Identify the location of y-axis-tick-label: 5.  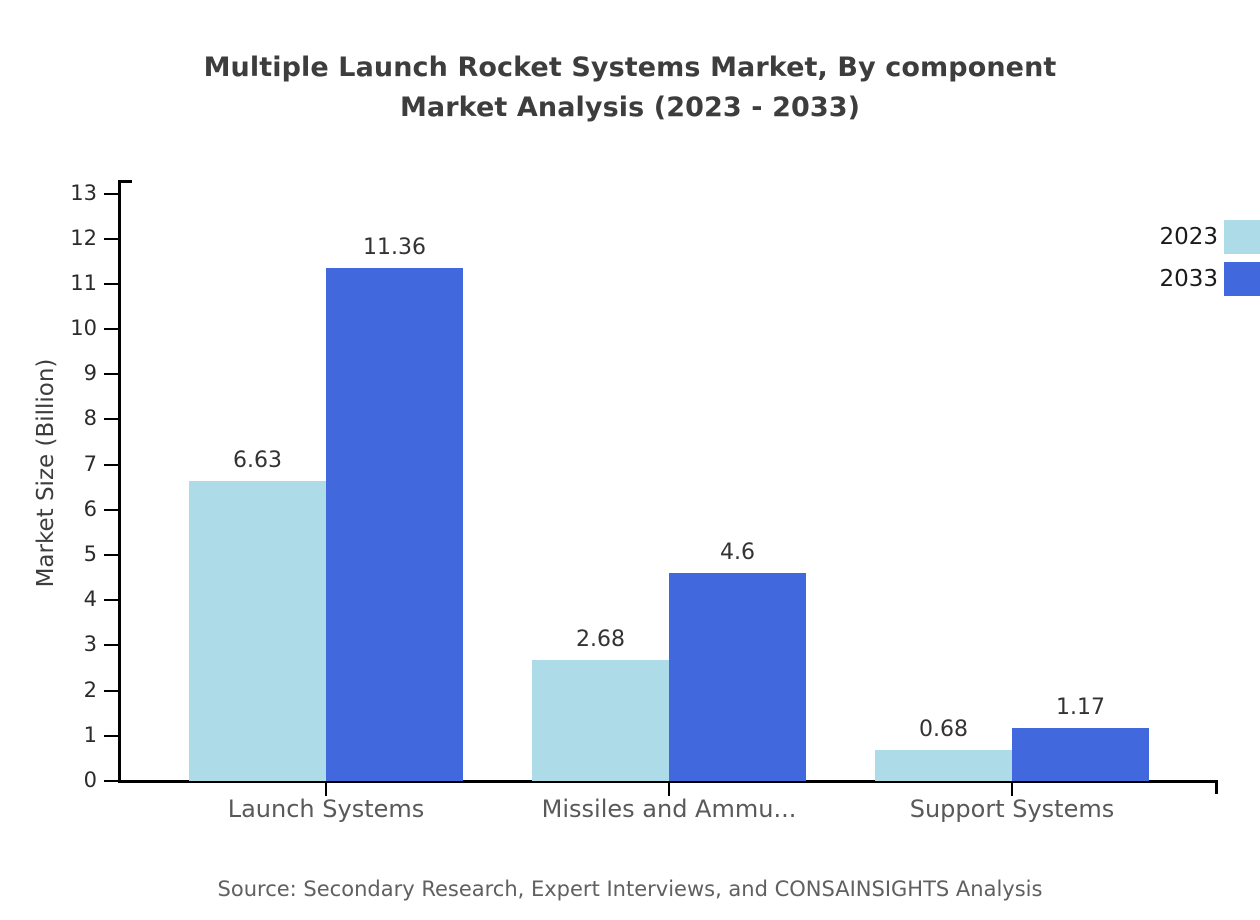
(90, 554).